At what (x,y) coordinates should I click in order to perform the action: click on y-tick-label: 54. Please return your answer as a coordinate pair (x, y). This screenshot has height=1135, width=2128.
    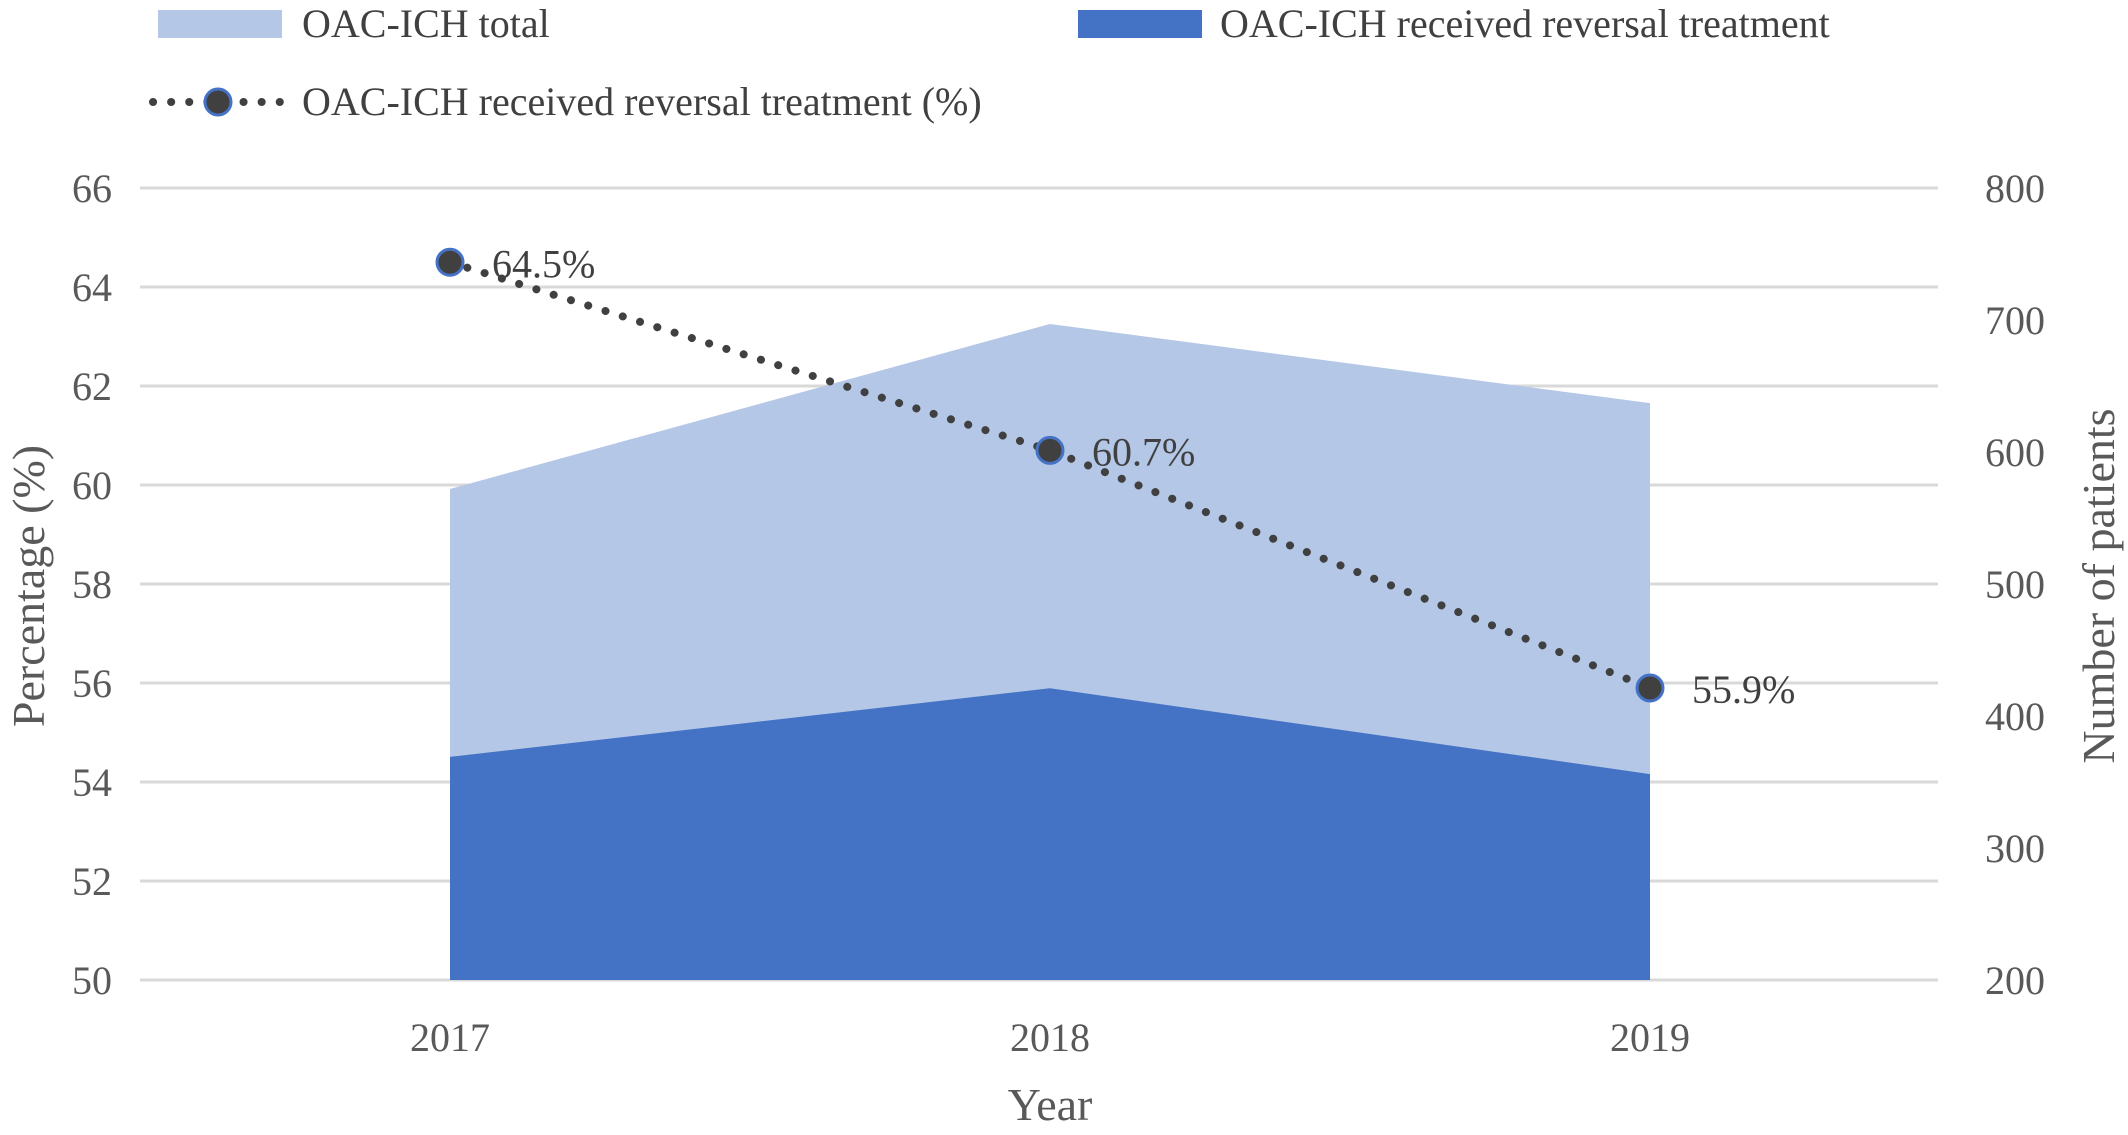
    Looking at the image, I should click on (92, 782).